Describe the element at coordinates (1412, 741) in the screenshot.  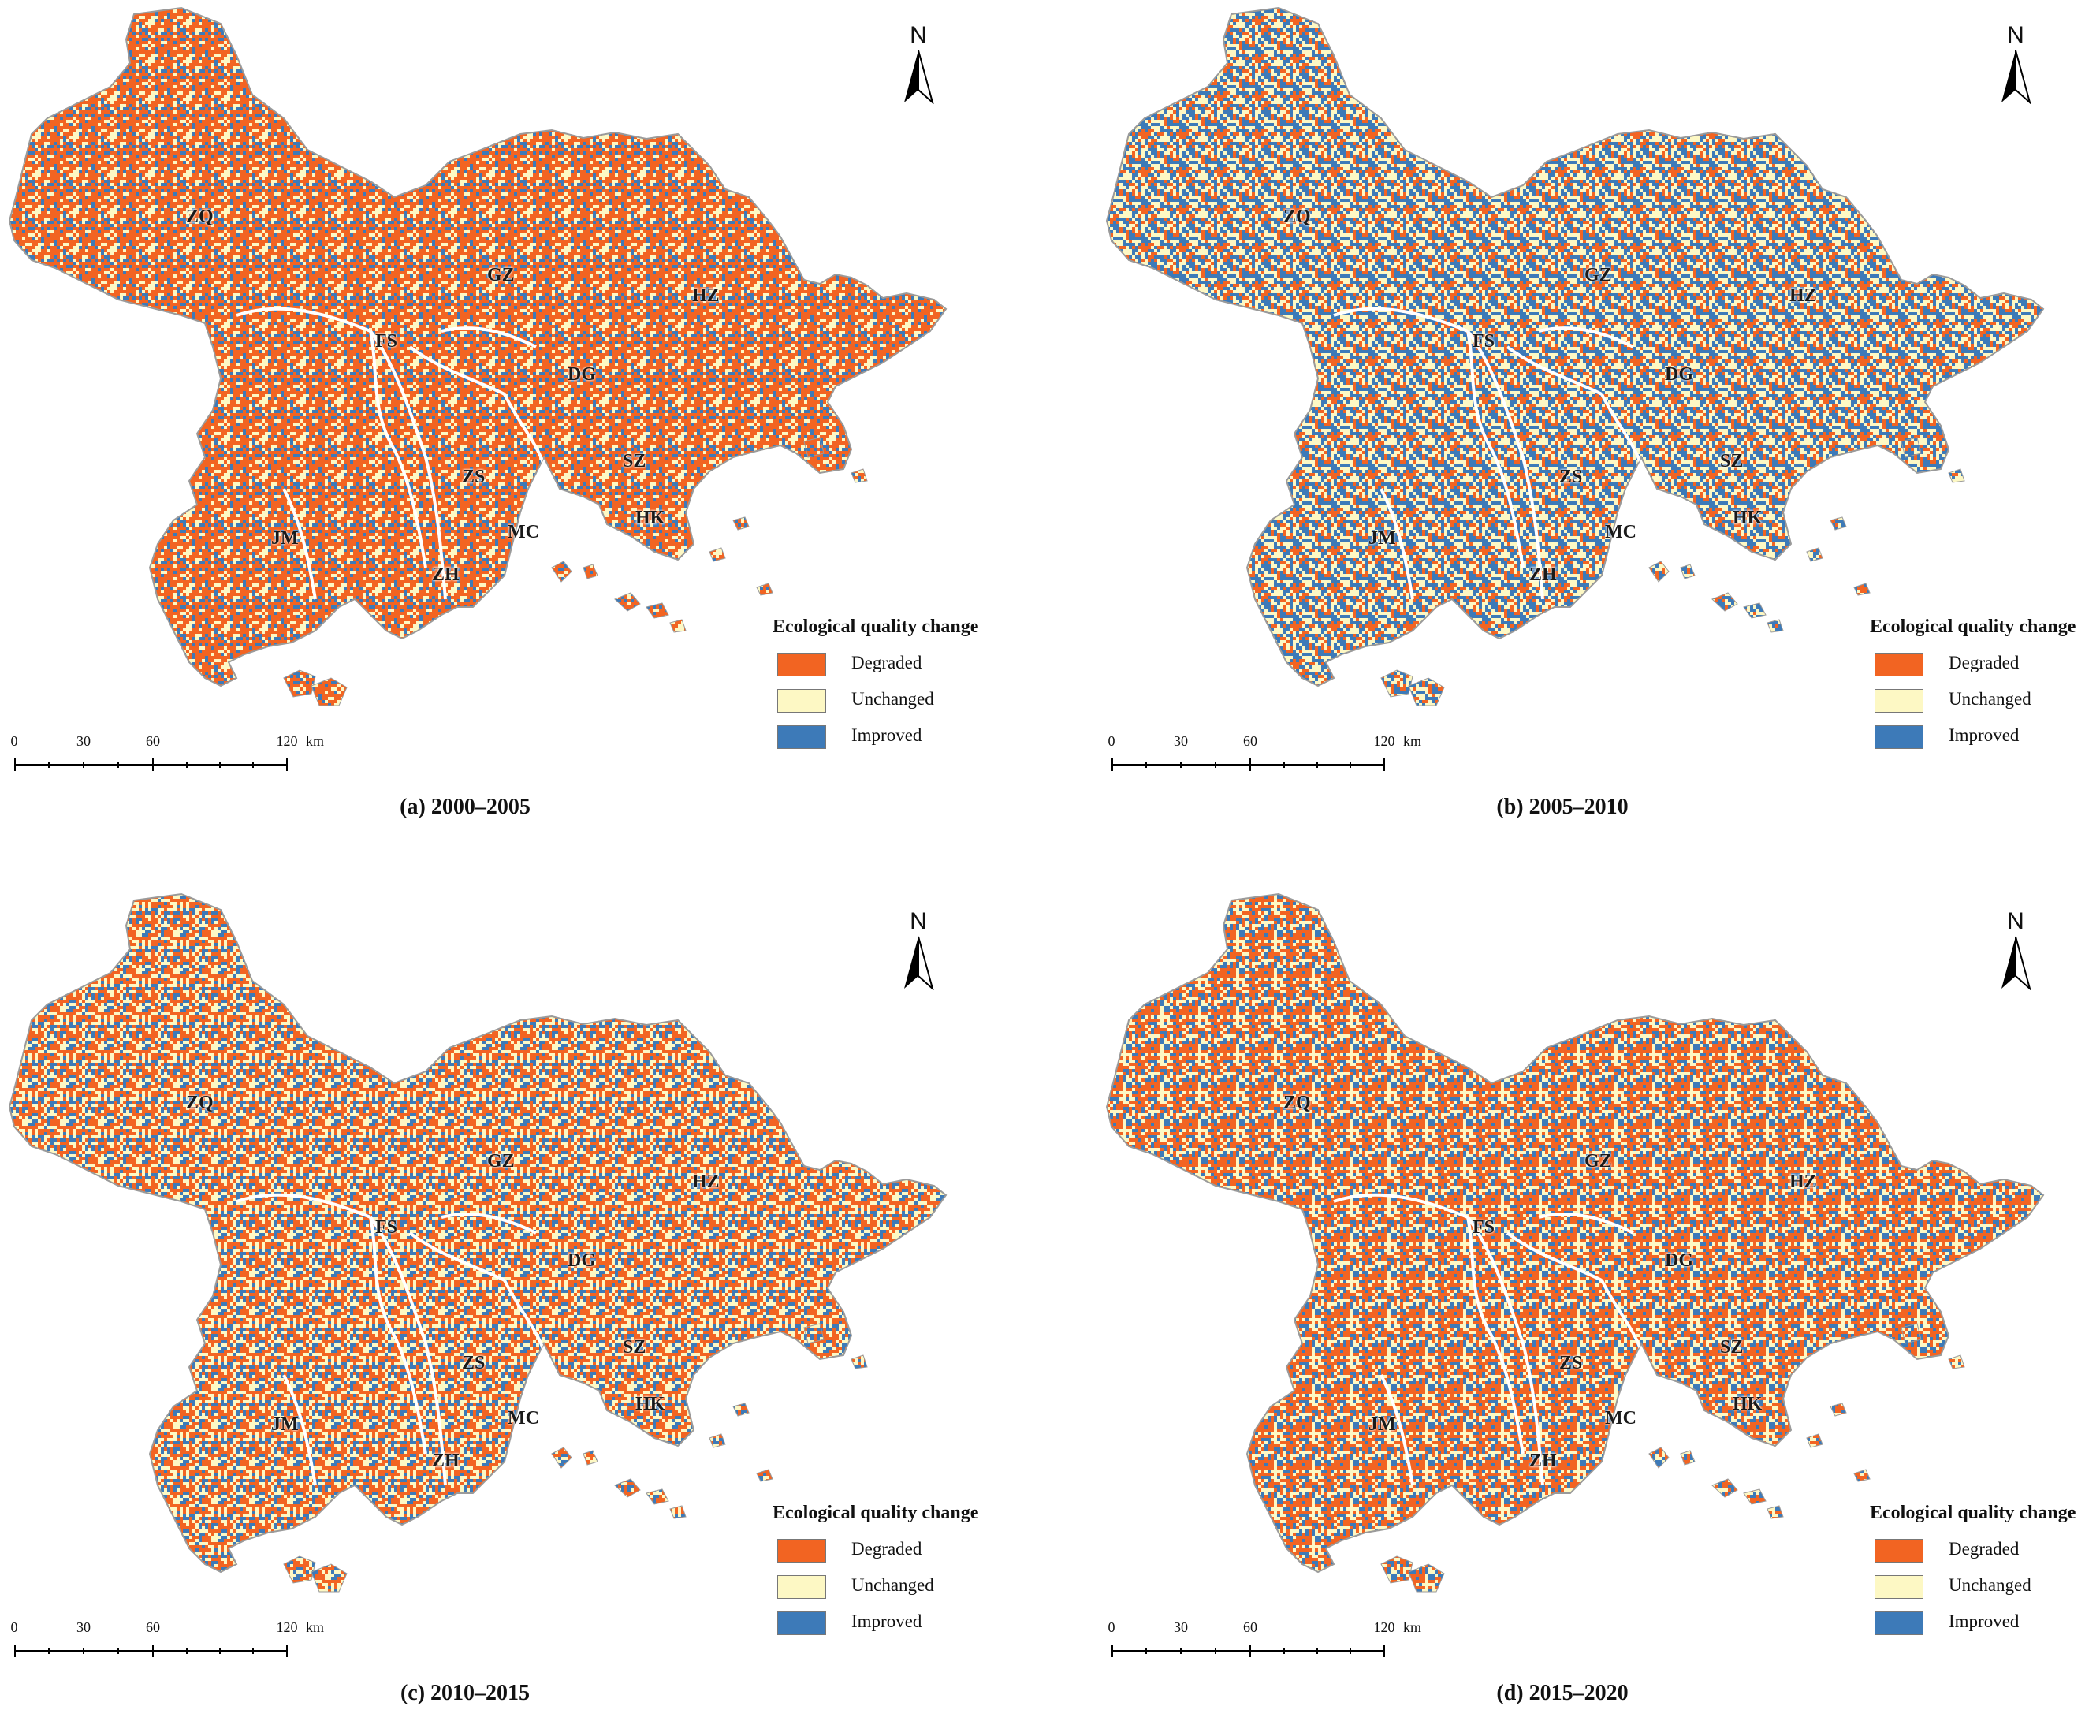
I see `scale-unit: km` at that location.